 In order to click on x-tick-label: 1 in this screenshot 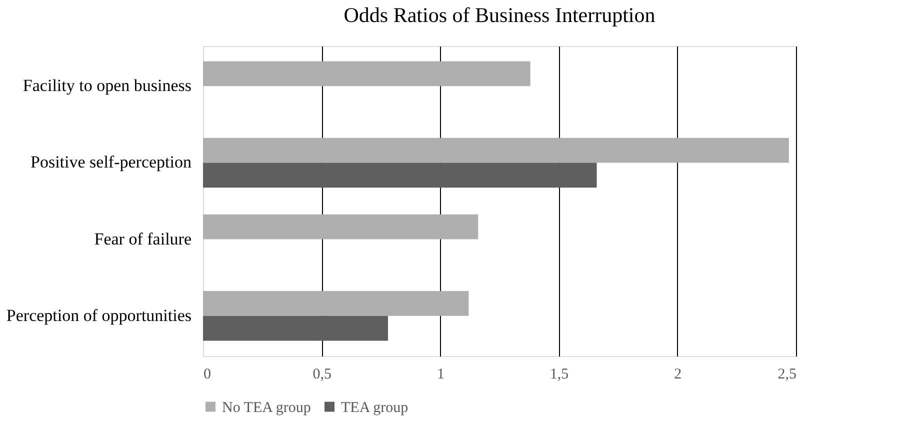, I will do `click(440, 374)`.